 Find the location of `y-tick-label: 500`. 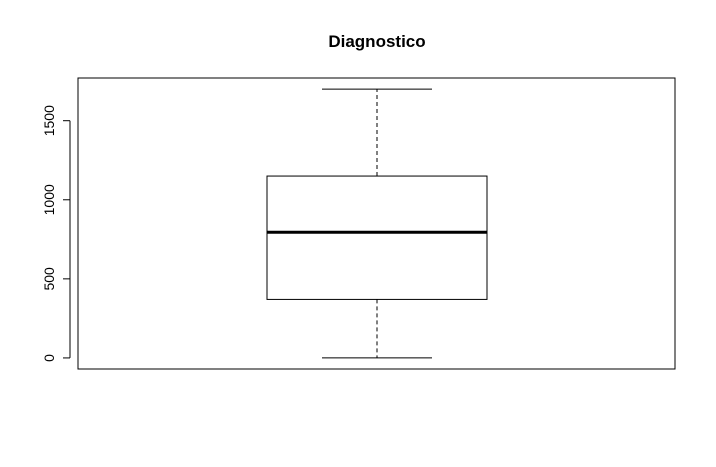

y-tick-label: 500 is located at coordinates (49, 279).